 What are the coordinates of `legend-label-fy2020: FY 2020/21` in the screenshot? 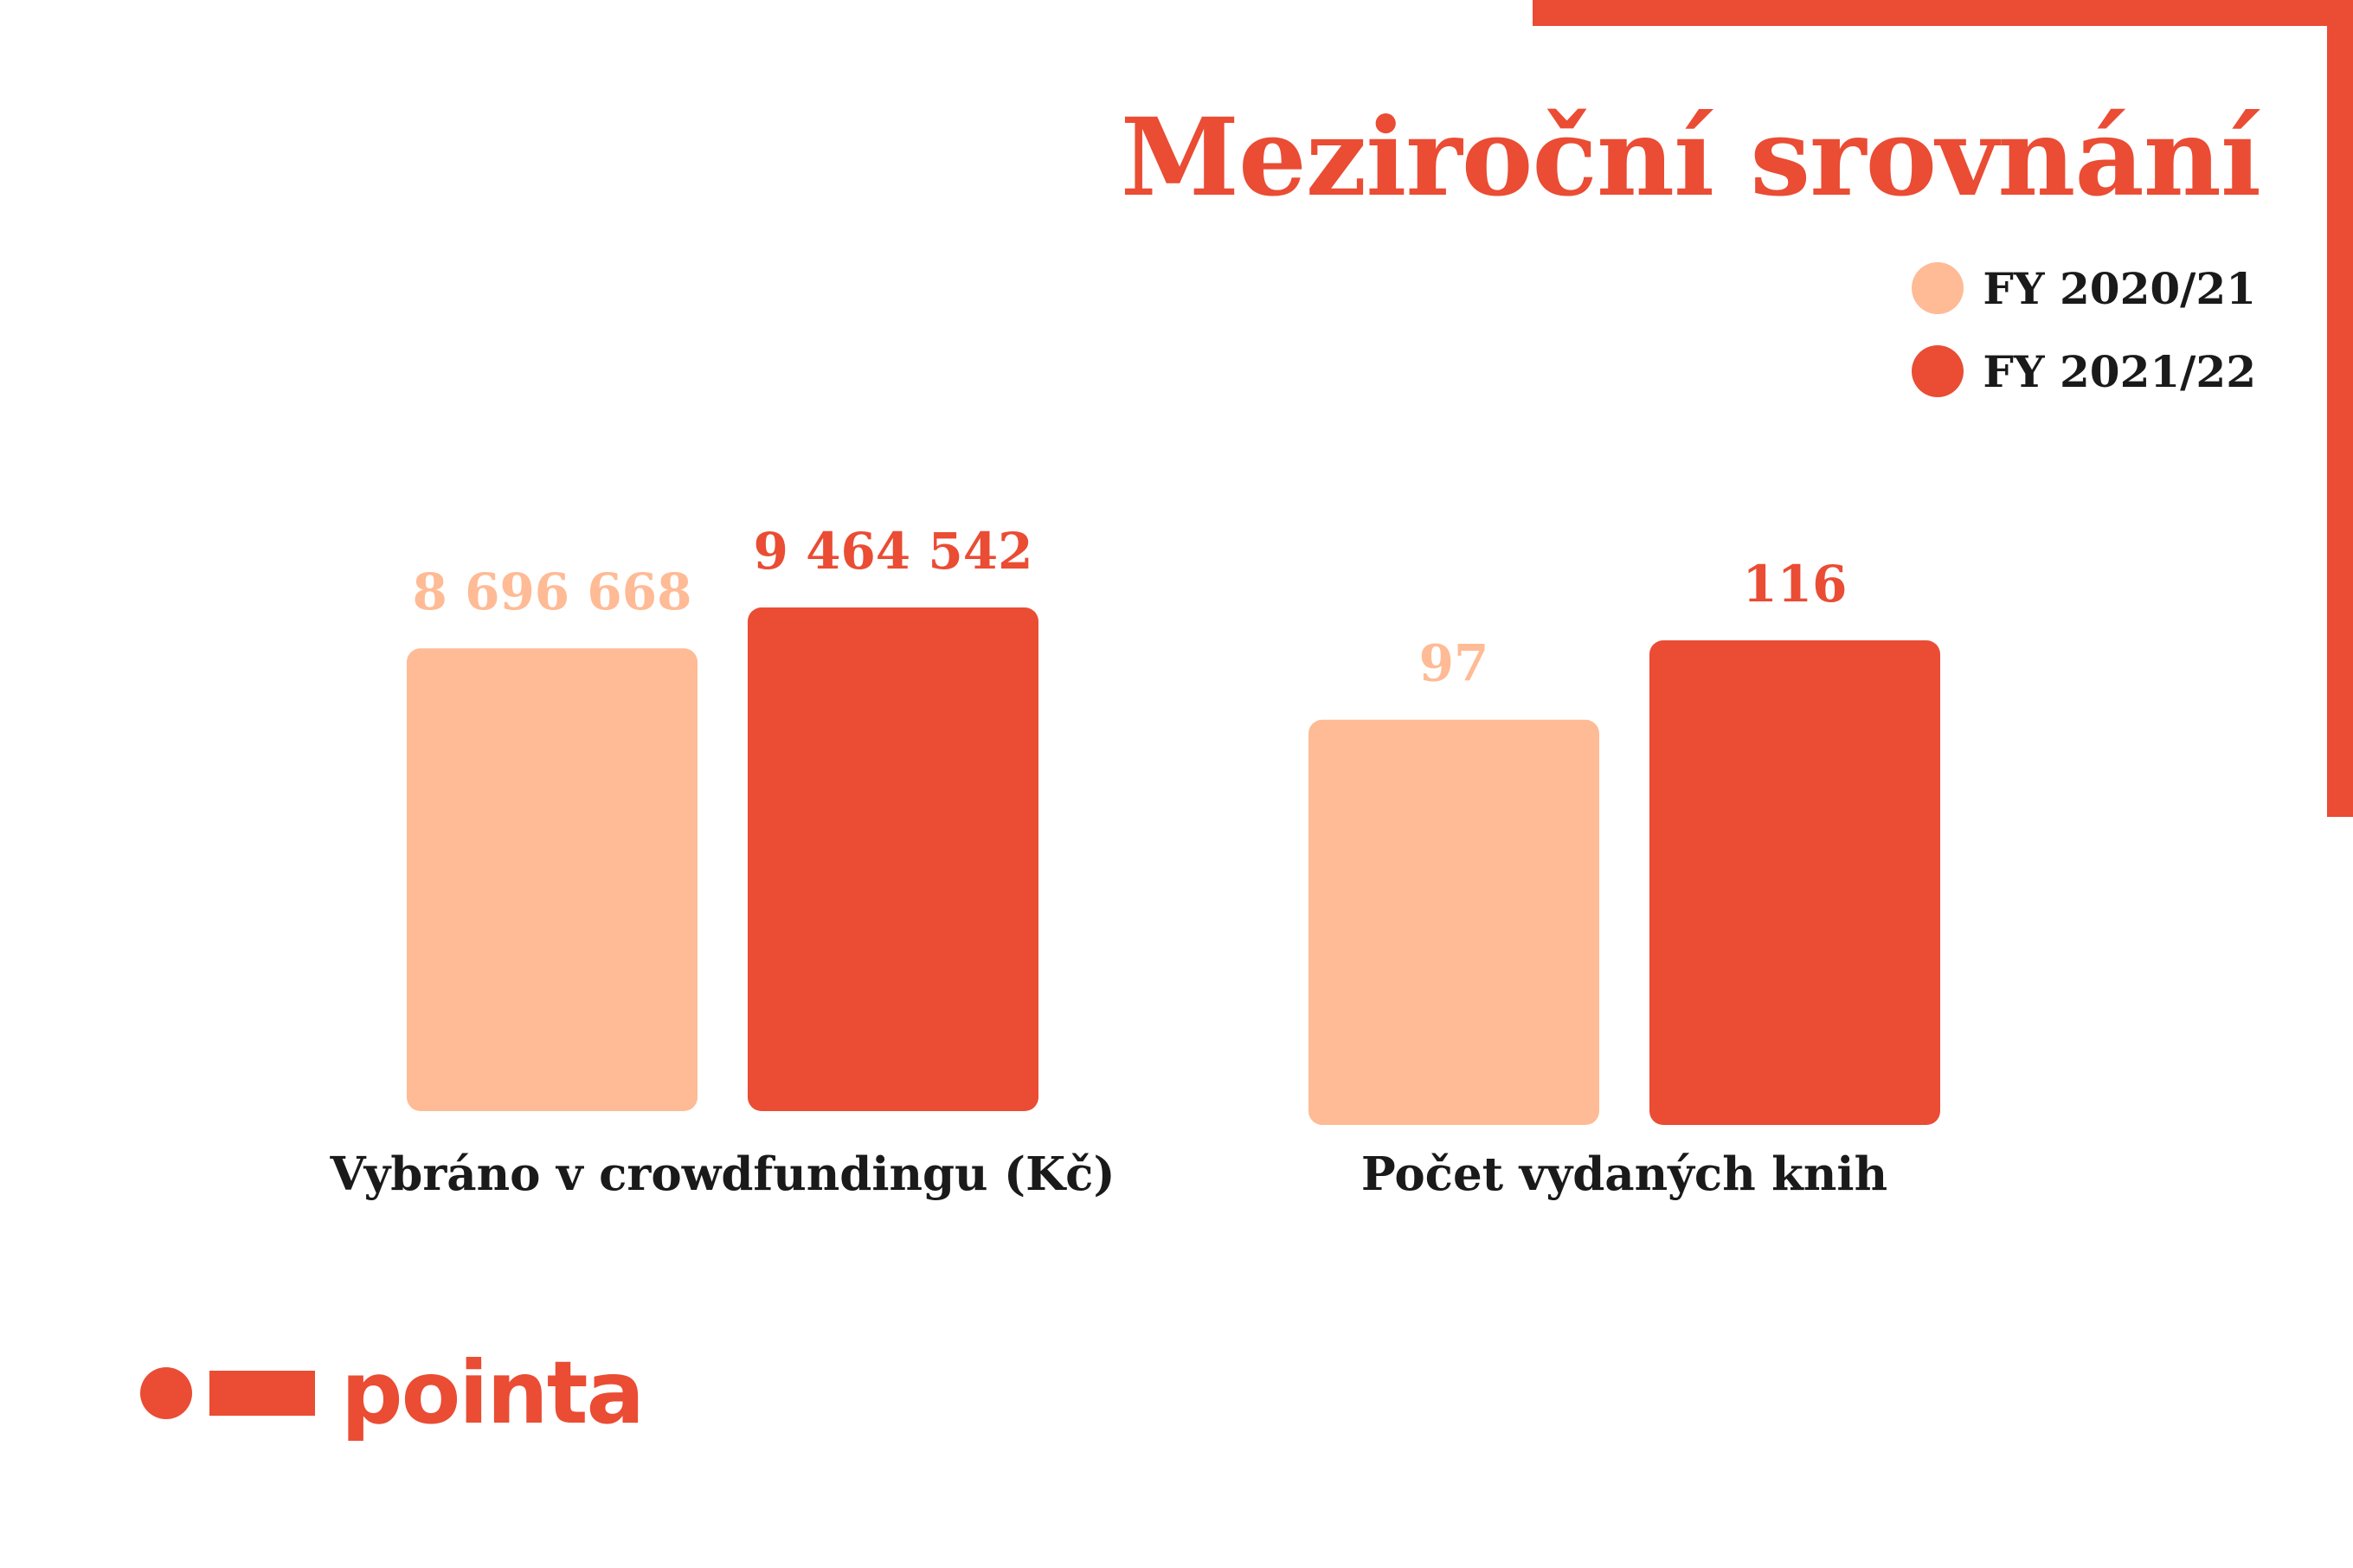 It's located at (2119, 288).